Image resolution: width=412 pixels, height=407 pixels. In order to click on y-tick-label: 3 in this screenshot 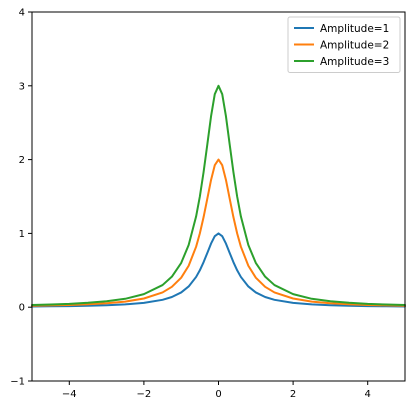, I will do `click(22, 86)`.